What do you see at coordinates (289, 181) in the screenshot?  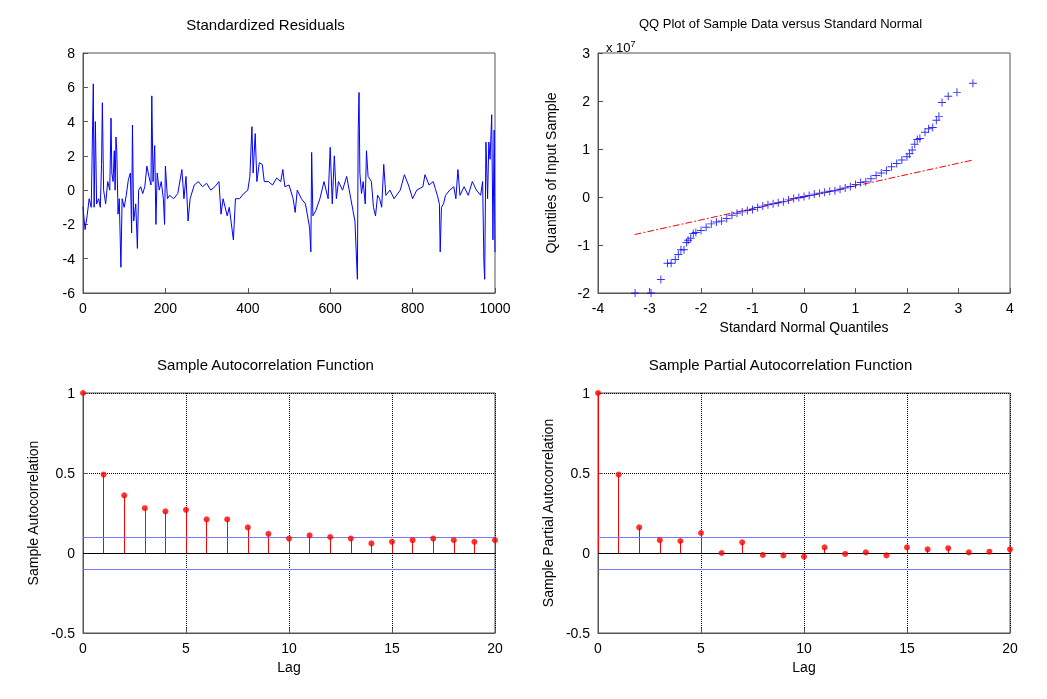 I see `line-series` at bounding box center [289, 181].